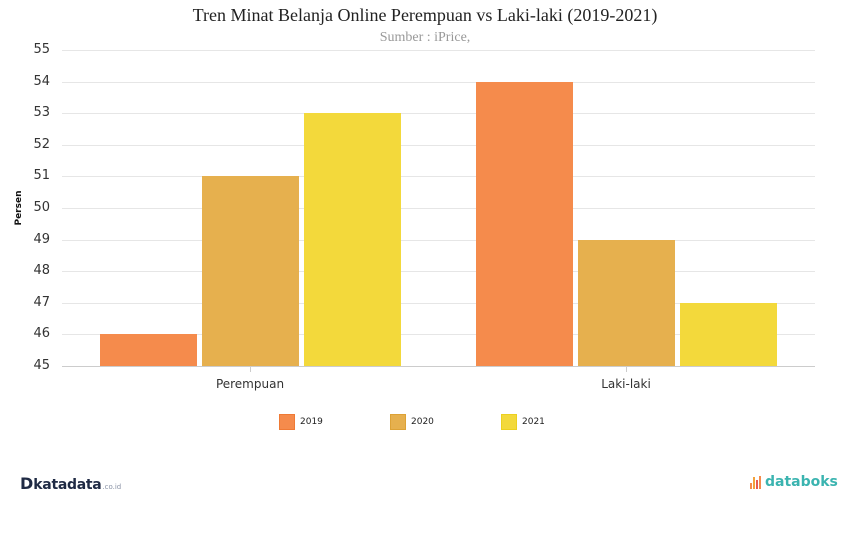  What do you see at coordinates (422, 422) in the screenshot?
I see `legend-label: 2020` at bounding box center [422, 422].